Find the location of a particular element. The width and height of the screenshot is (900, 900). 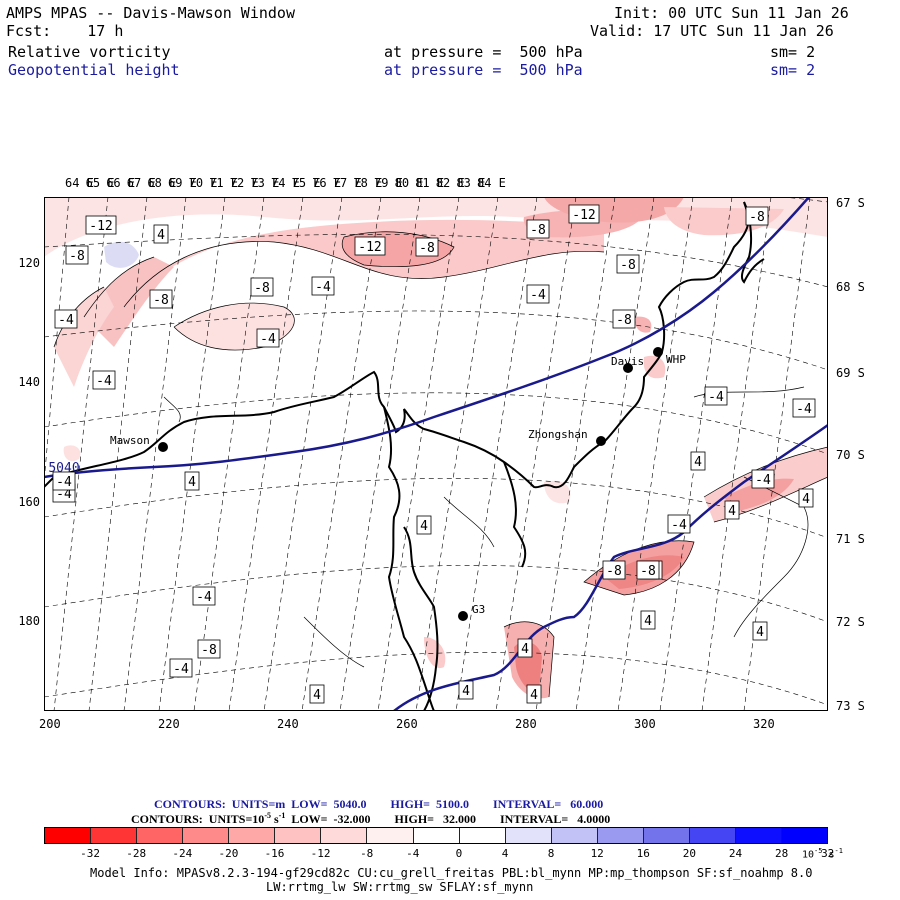

station-label-davis: Davis is located at coordinates (627, 361).